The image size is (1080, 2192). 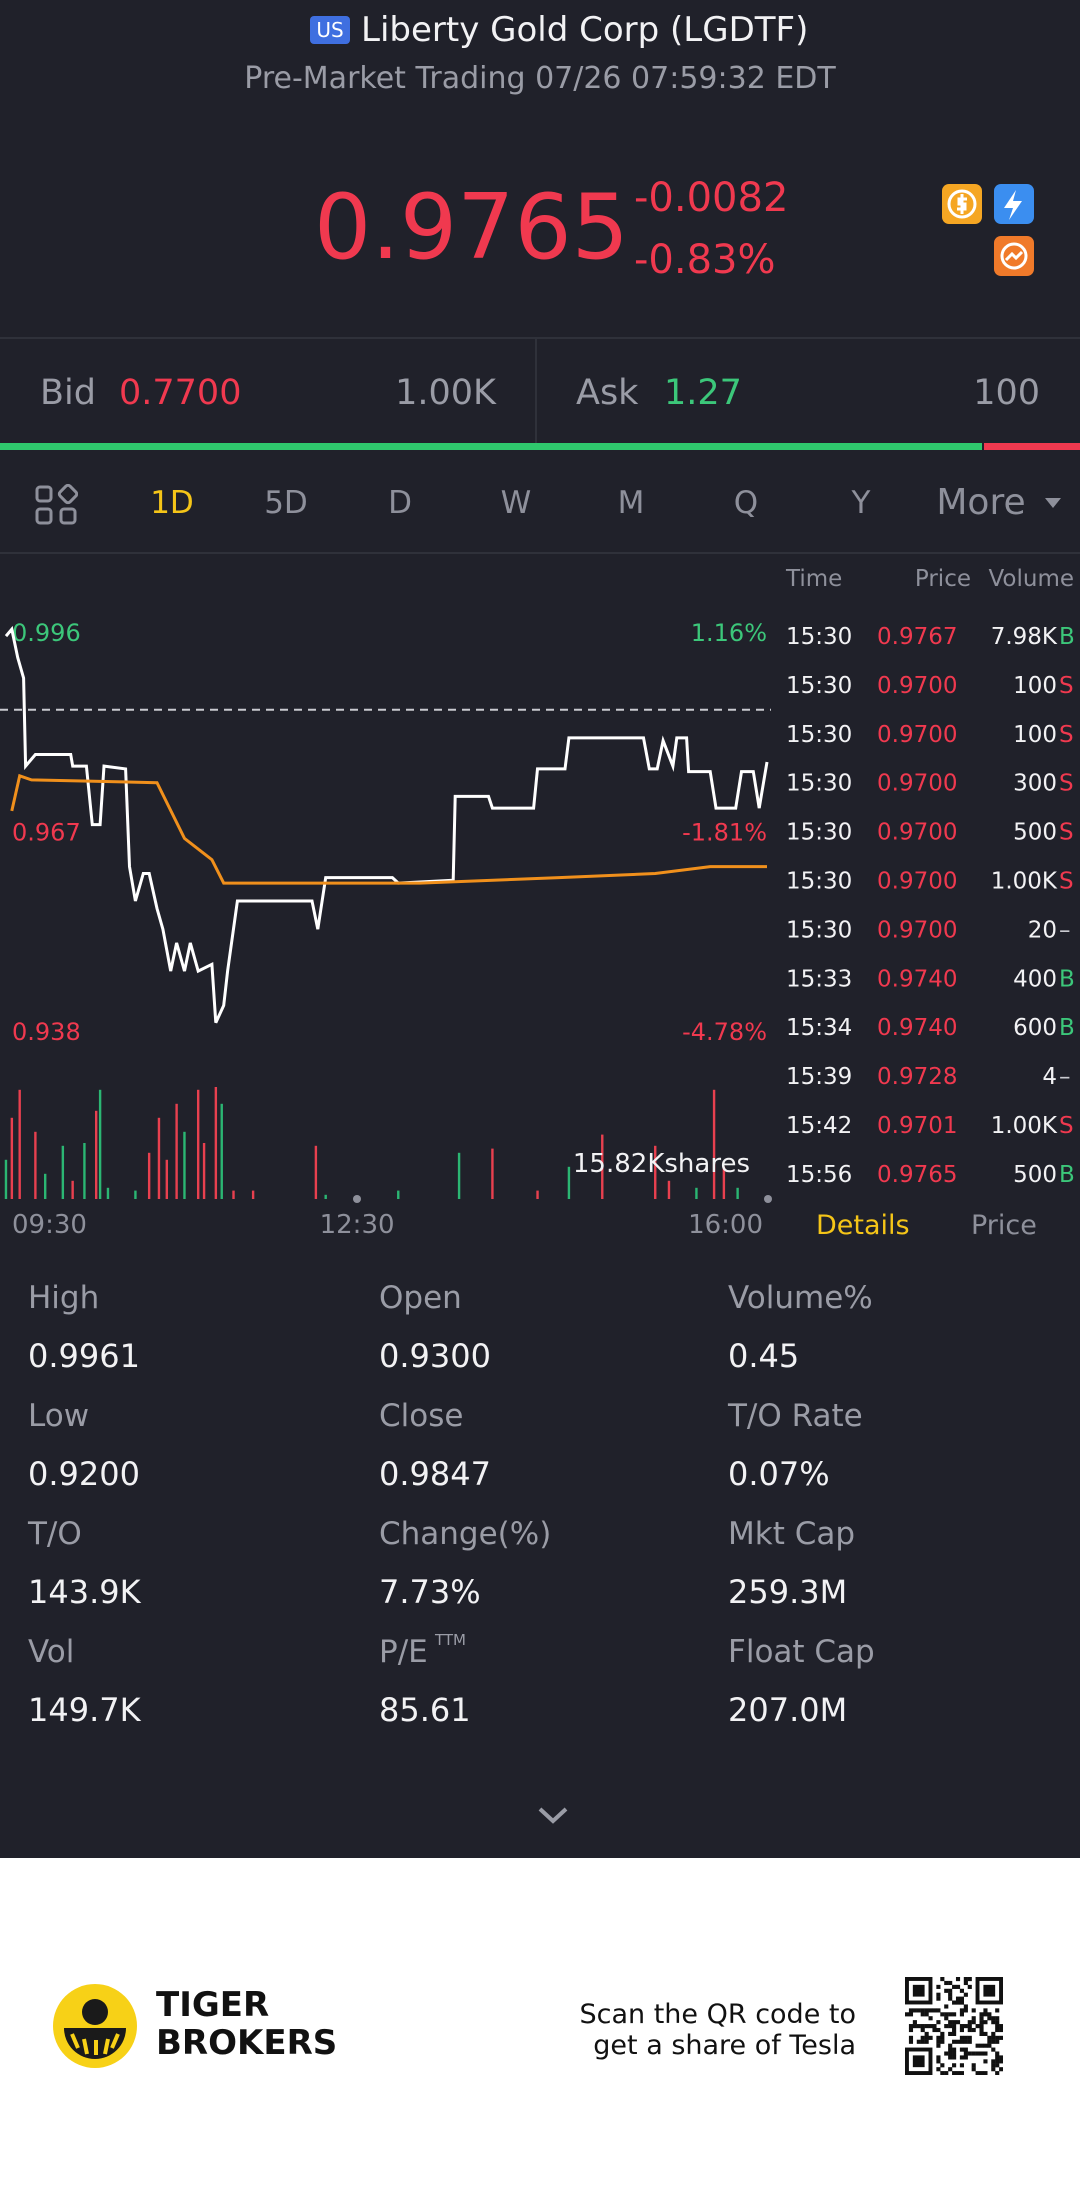 I want to click on period-tab: W, so click(x=516, y=503).